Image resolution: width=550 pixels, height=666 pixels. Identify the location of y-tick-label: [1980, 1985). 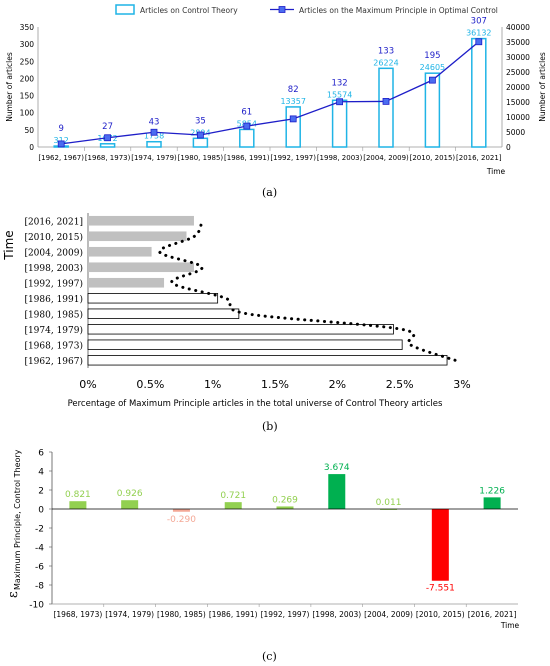
(53, 314).